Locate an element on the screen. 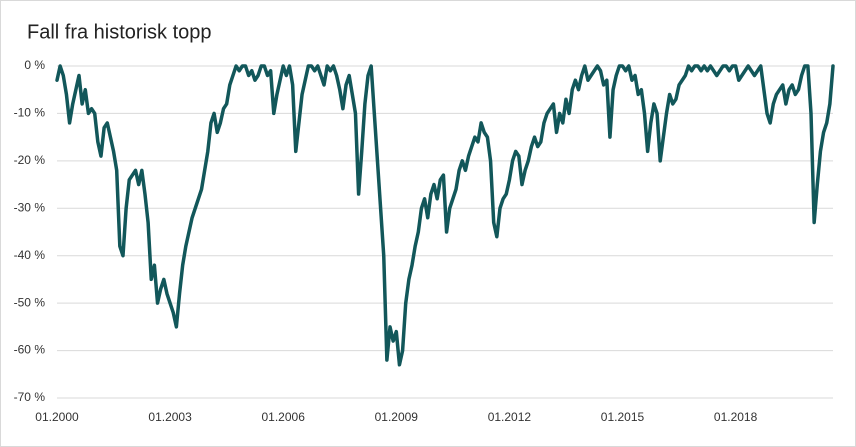  x-tick-label: 01.2018 is located at coordinates (736, 417).